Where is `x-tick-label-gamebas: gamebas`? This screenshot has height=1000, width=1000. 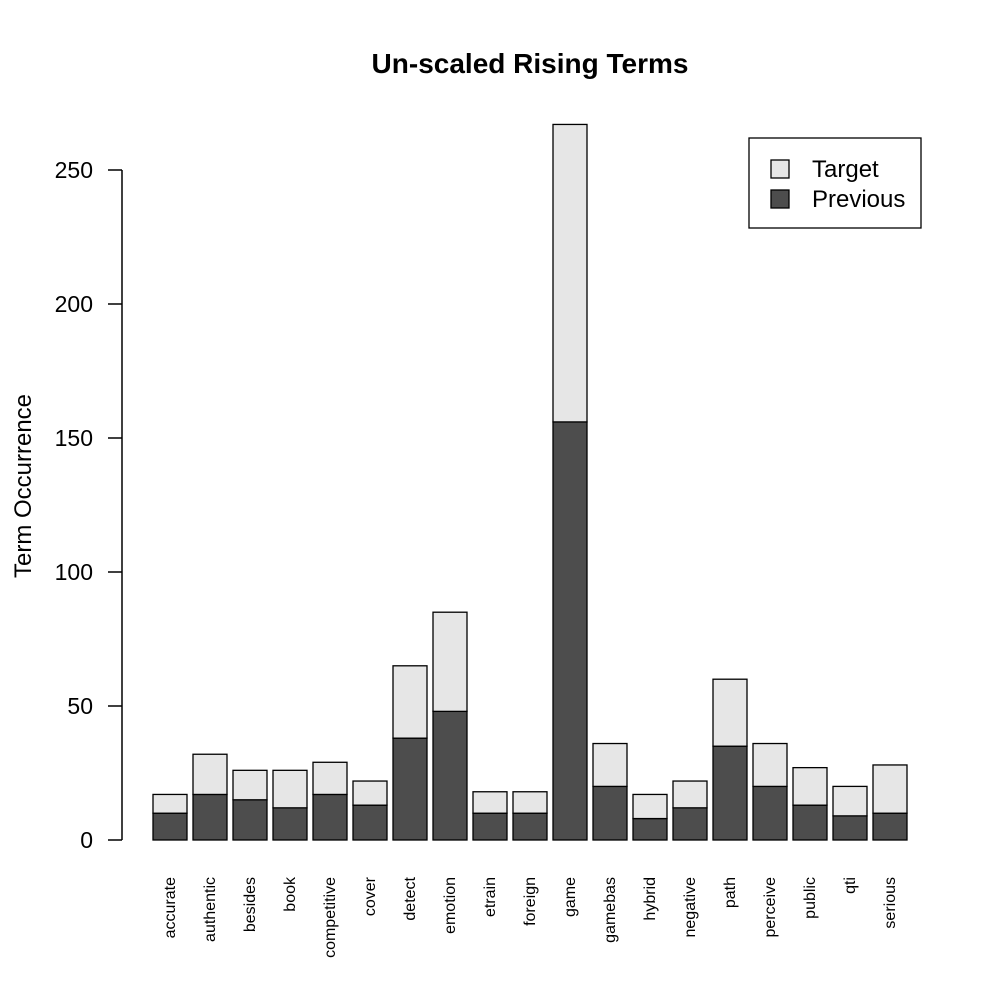
x-tick-label-gamebas: gamebas is located at coordinates (610, 910).